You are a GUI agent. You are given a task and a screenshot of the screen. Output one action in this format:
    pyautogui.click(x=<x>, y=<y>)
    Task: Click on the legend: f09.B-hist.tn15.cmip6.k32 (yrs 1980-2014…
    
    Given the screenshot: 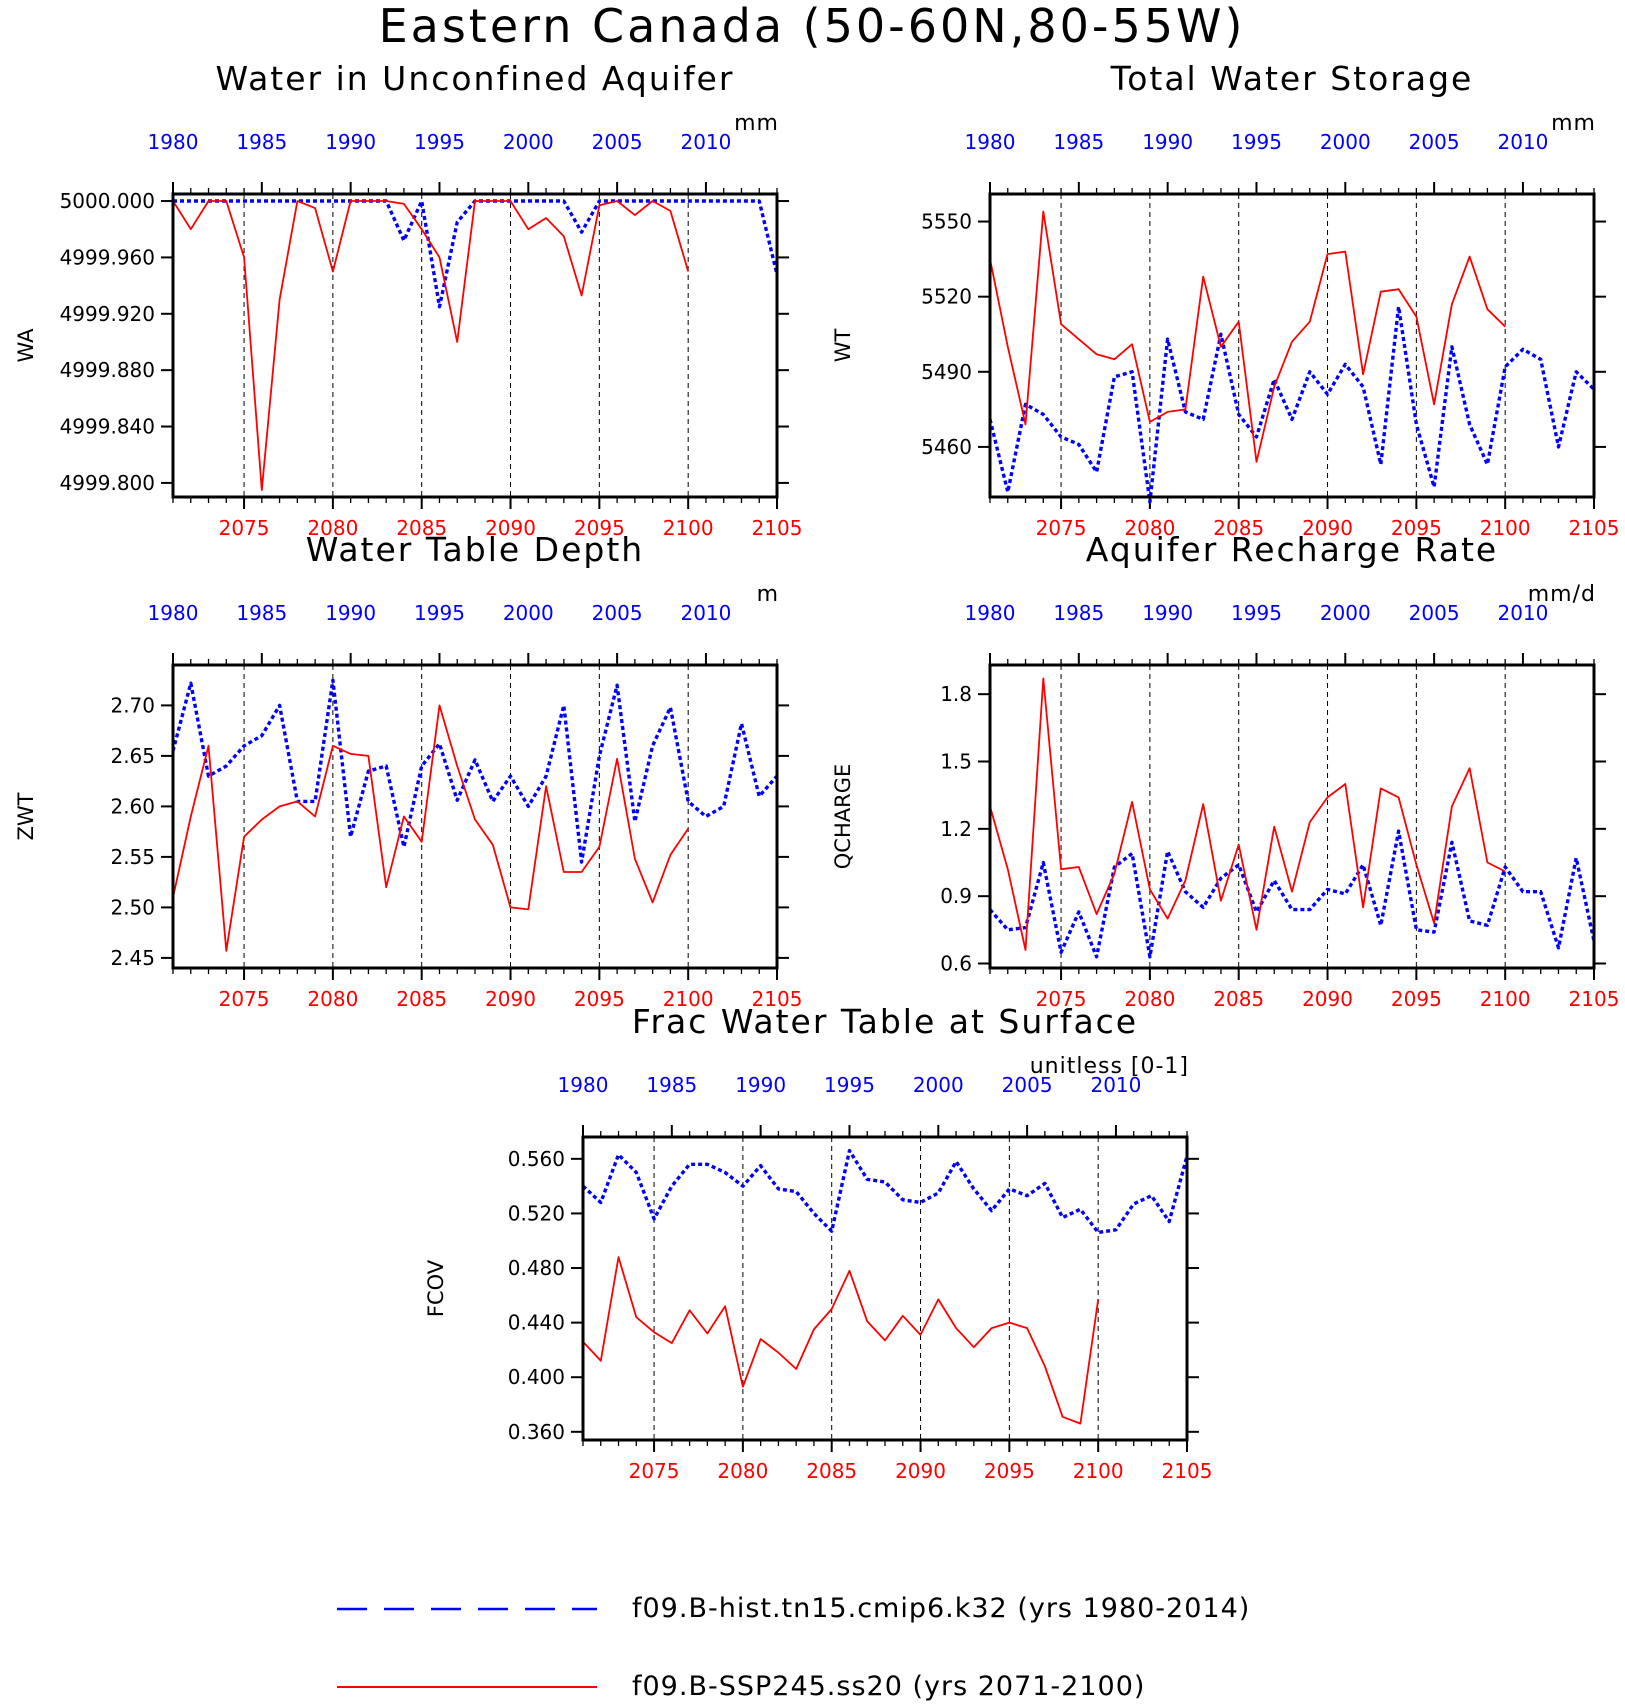 What is the action you would take?
    pyautogui.click(x=793, y=1647)
    